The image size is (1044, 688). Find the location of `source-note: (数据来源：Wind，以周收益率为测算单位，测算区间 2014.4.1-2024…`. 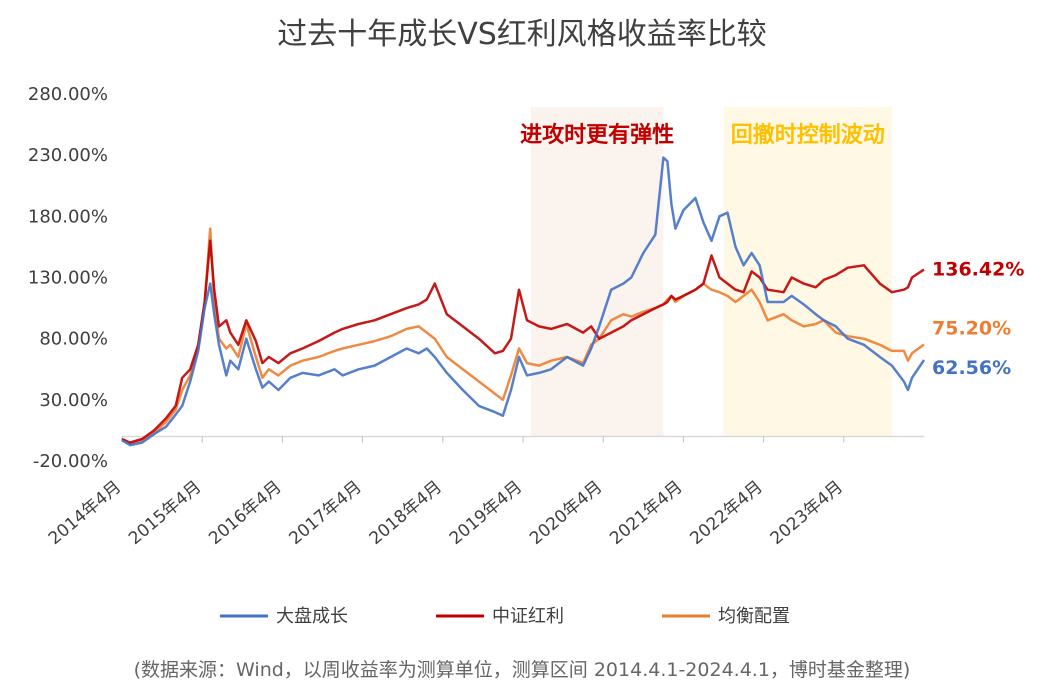

source-note: (数据来源：Wind，以周收益率为测算单位，测算区间 2014.4.1-2024… is located at coordinates (522, 670).